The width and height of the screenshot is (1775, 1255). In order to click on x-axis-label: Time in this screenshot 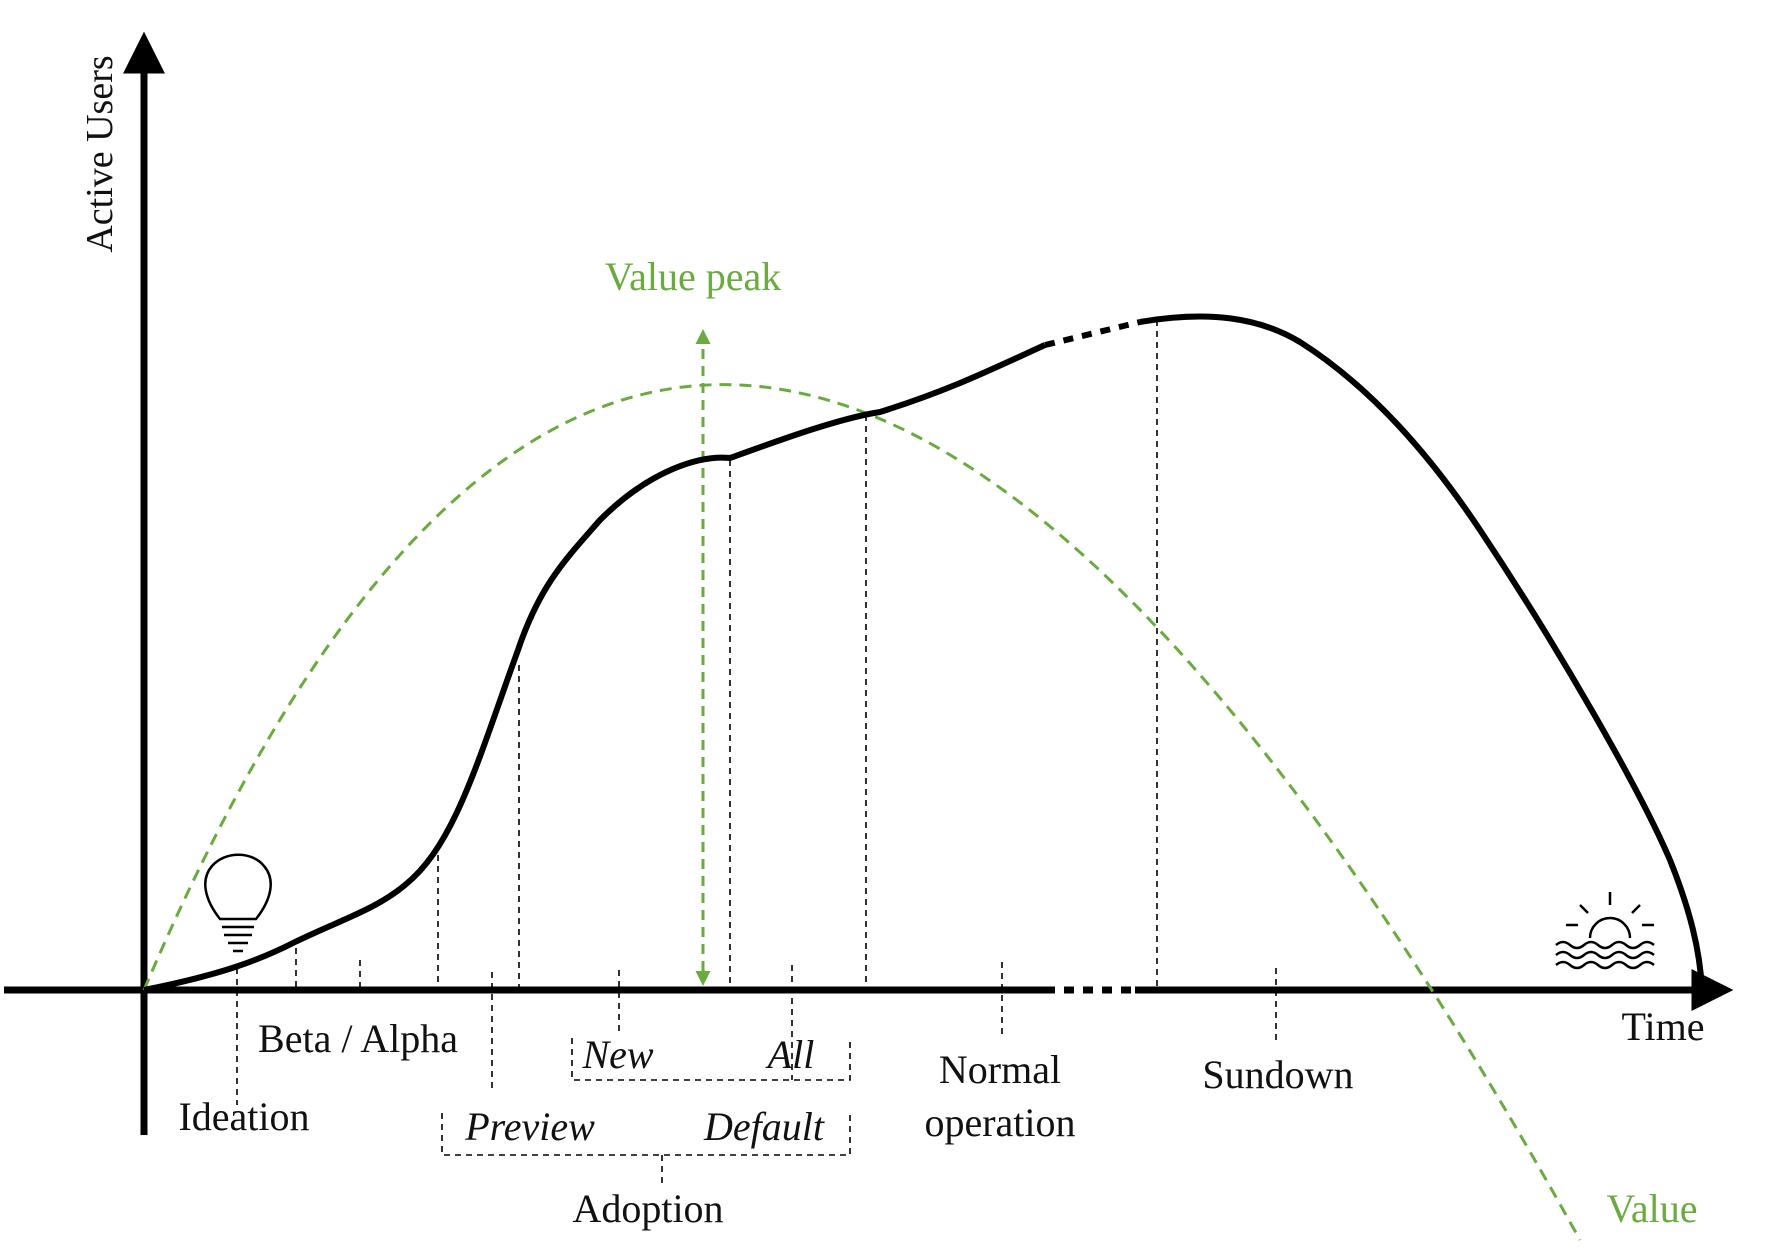, I will do `click(1662, 1026)`.